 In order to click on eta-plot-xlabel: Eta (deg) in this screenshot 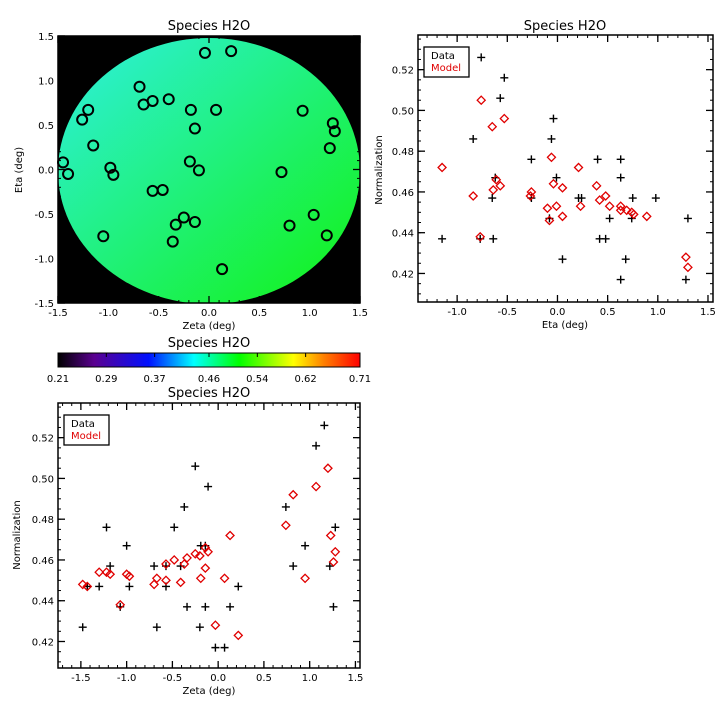, I will do `click(565, 325)`.